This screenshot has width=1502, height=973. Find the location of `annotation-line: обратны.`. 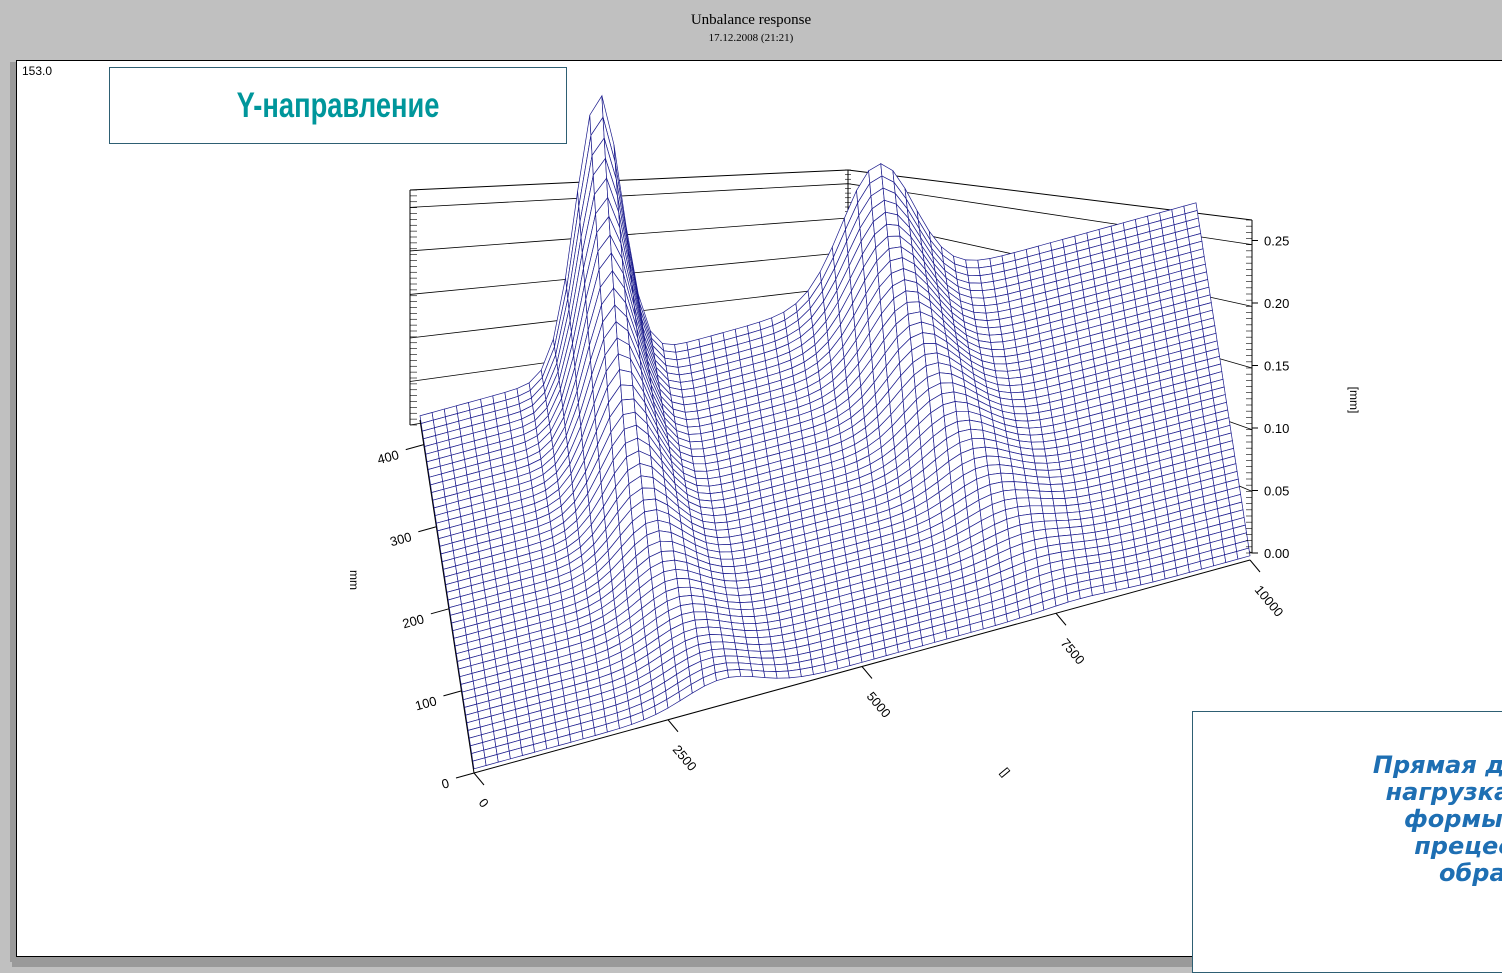

annotation-line: обратны. is located at coordinates (1470, 873).